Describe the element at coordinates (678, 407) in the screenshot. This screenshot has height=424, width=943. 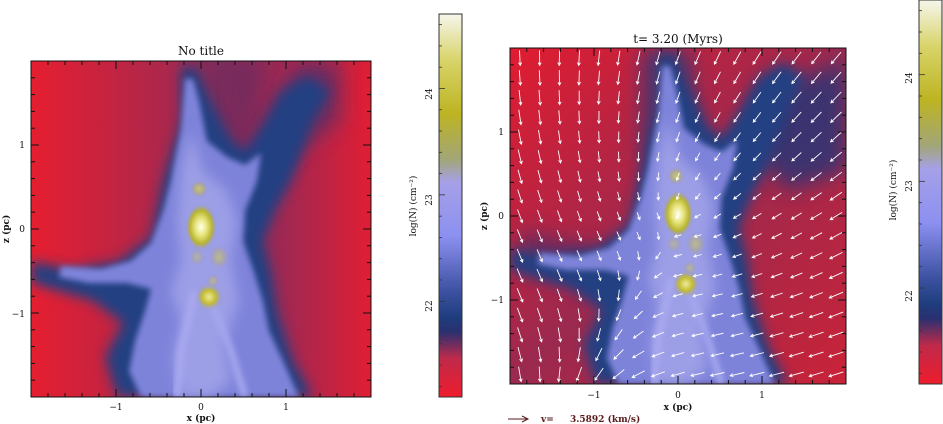
I see `right-x-axis-label: x (pc)` at that location.